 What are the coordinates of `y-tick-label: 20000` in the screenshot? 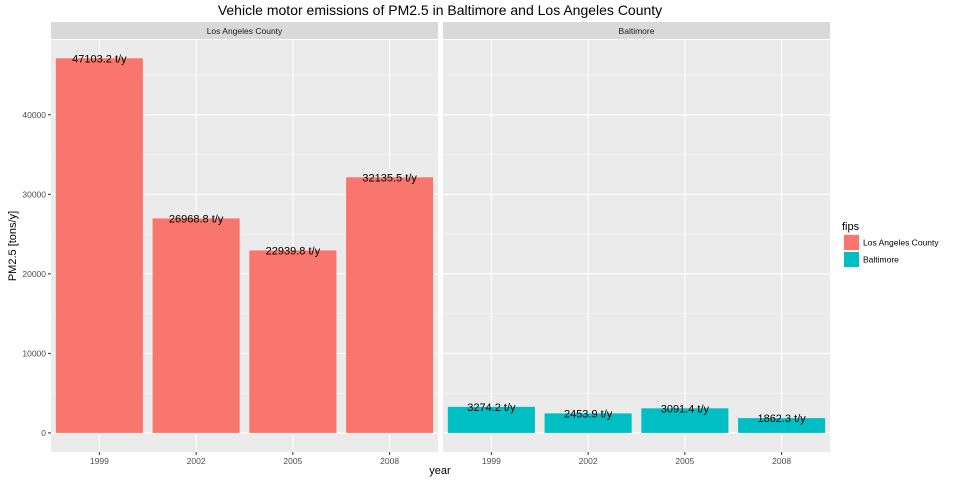 It's located at (34, 274).